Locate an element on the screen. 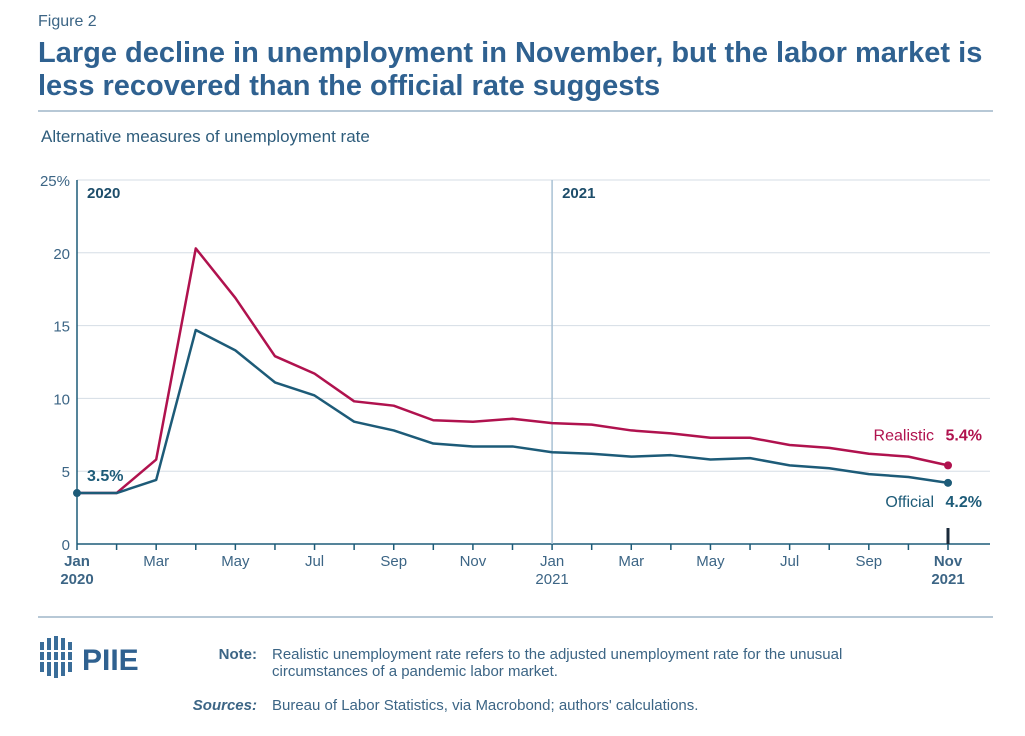 This screenshot has width=1025, height=736. series-name: Official is located at coordinates (909, 502).